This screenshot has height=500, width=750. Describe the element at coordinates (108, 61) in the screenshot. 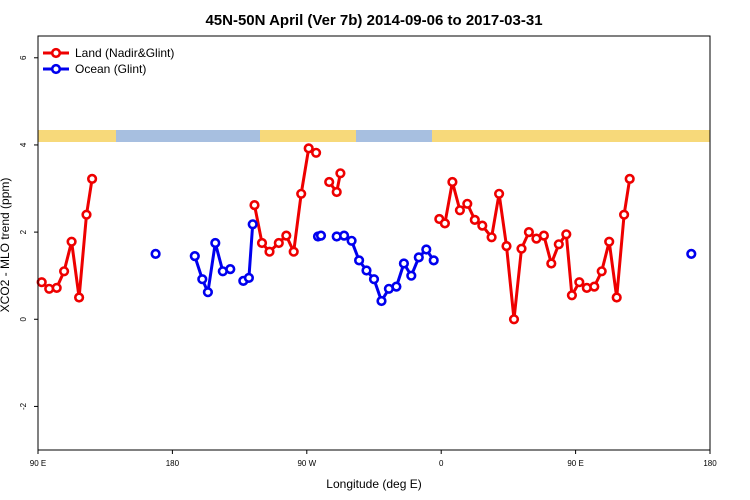

I see `legend: Land (Nadir&Glint) Ocean (Glint)` at that location.